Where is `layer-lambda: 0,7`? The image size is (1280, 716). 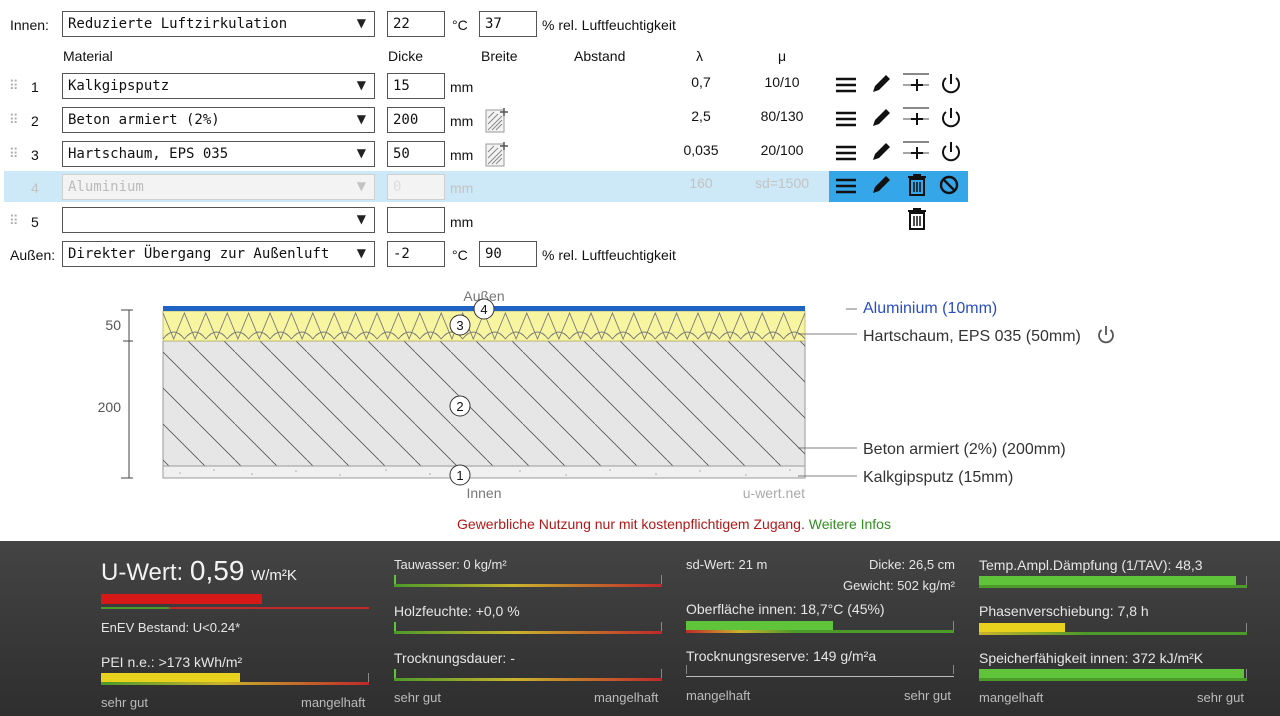
layer-lambda: 0,7 is located at coordinates (701, 82).